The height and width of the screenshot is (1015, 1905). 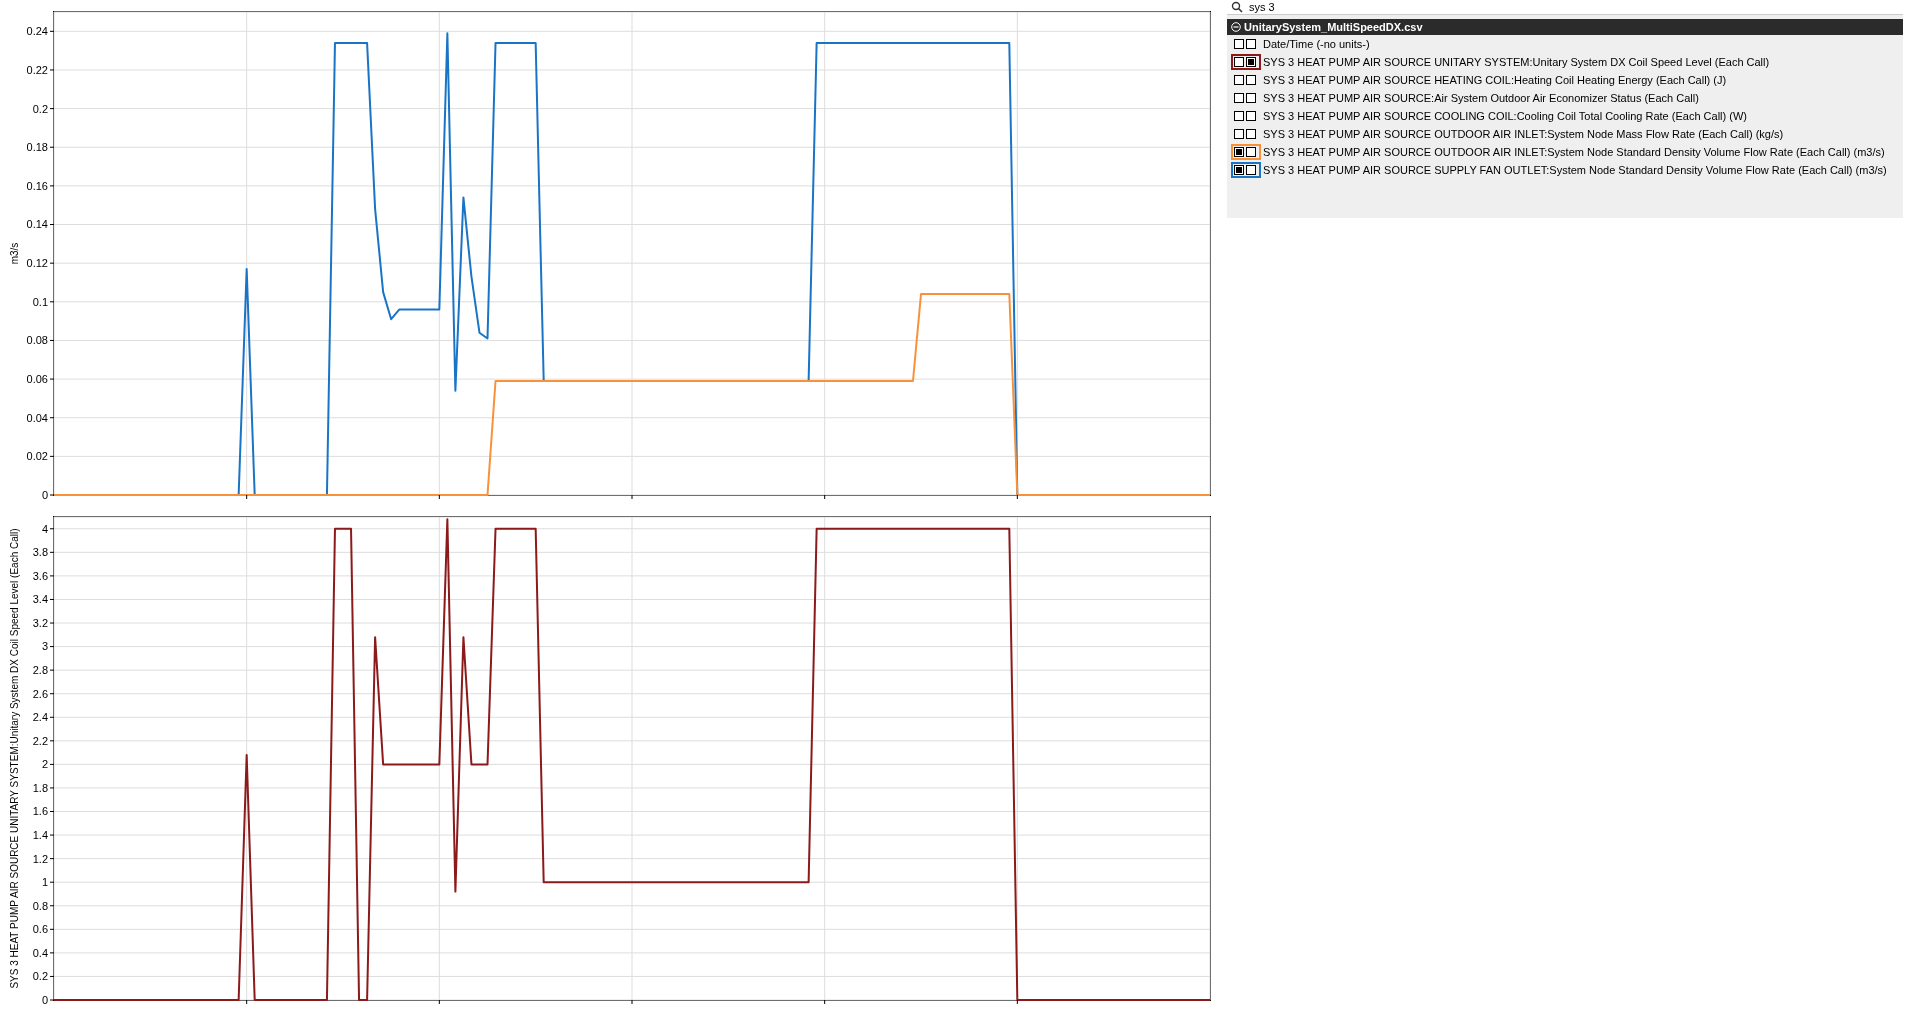 I want to click on y-tick-label: 0.16, so click(x=37, y=185).